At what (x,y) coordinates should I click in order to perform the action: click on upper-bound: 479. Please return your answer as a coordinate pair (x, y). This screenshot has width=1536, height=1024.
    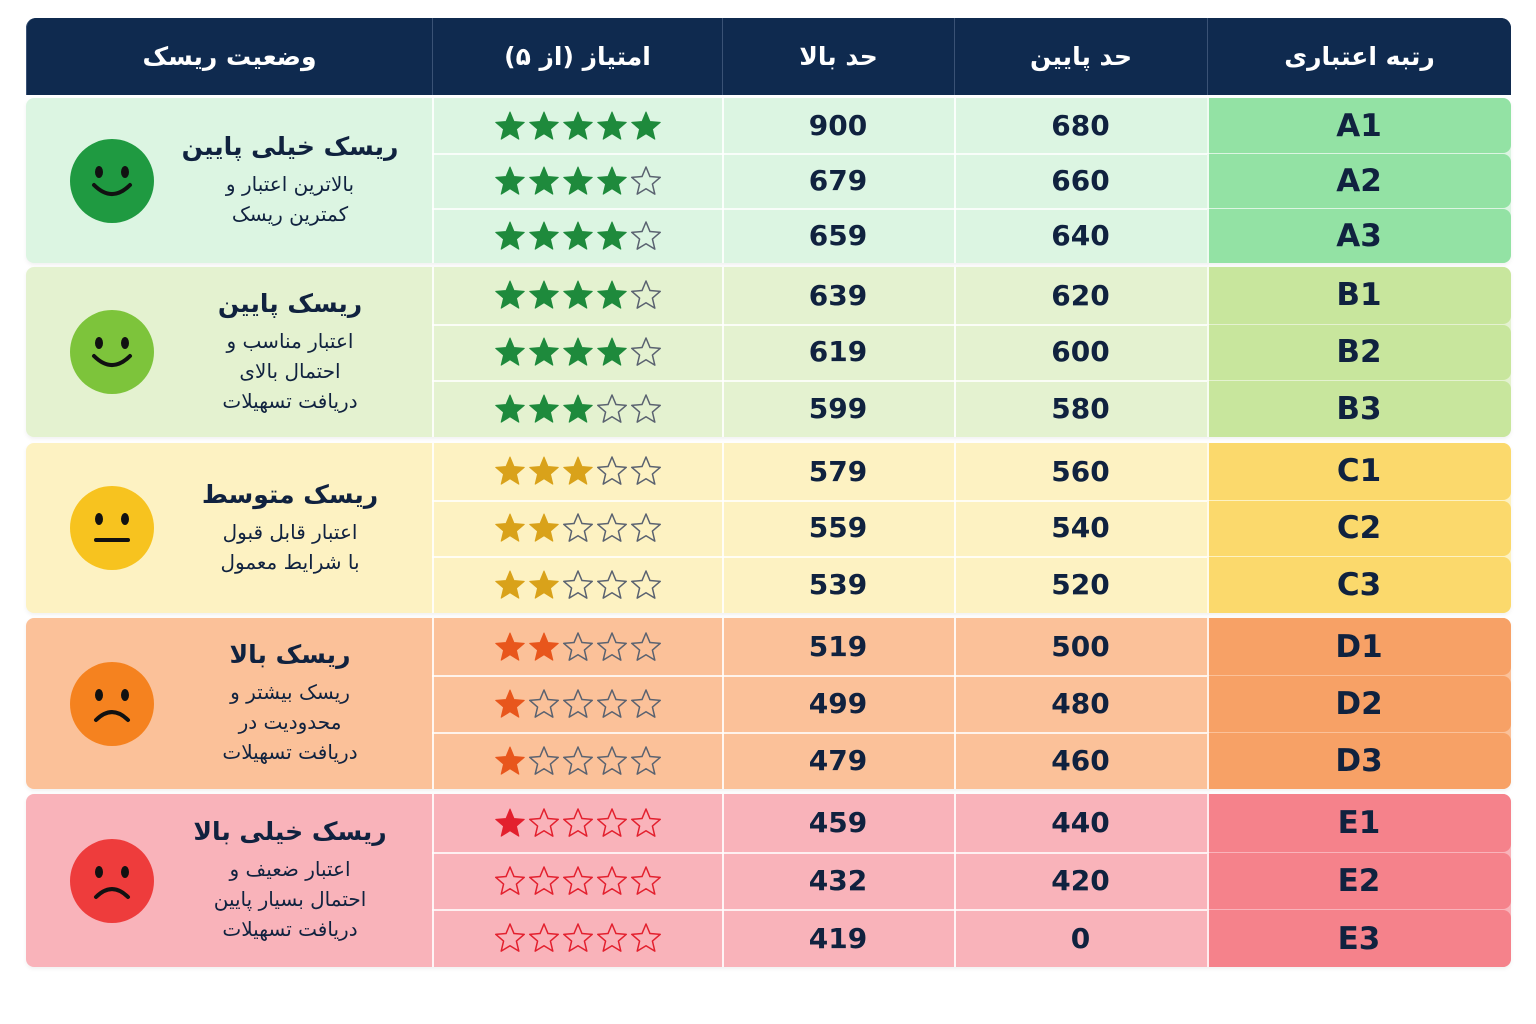
    Looking at the image, I should click on (838, 760).